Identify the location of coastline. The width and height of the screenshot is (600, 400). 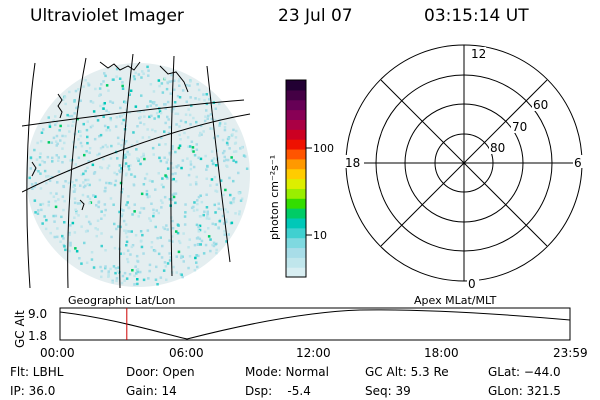
(110, 136).